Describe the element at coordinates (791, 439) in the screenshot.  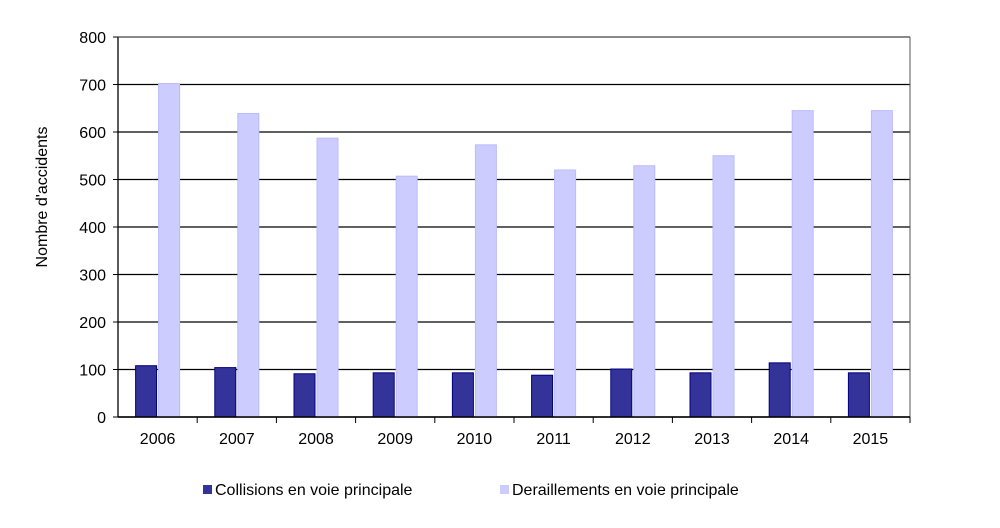
I see `x-tick-label: 2014` at that location.